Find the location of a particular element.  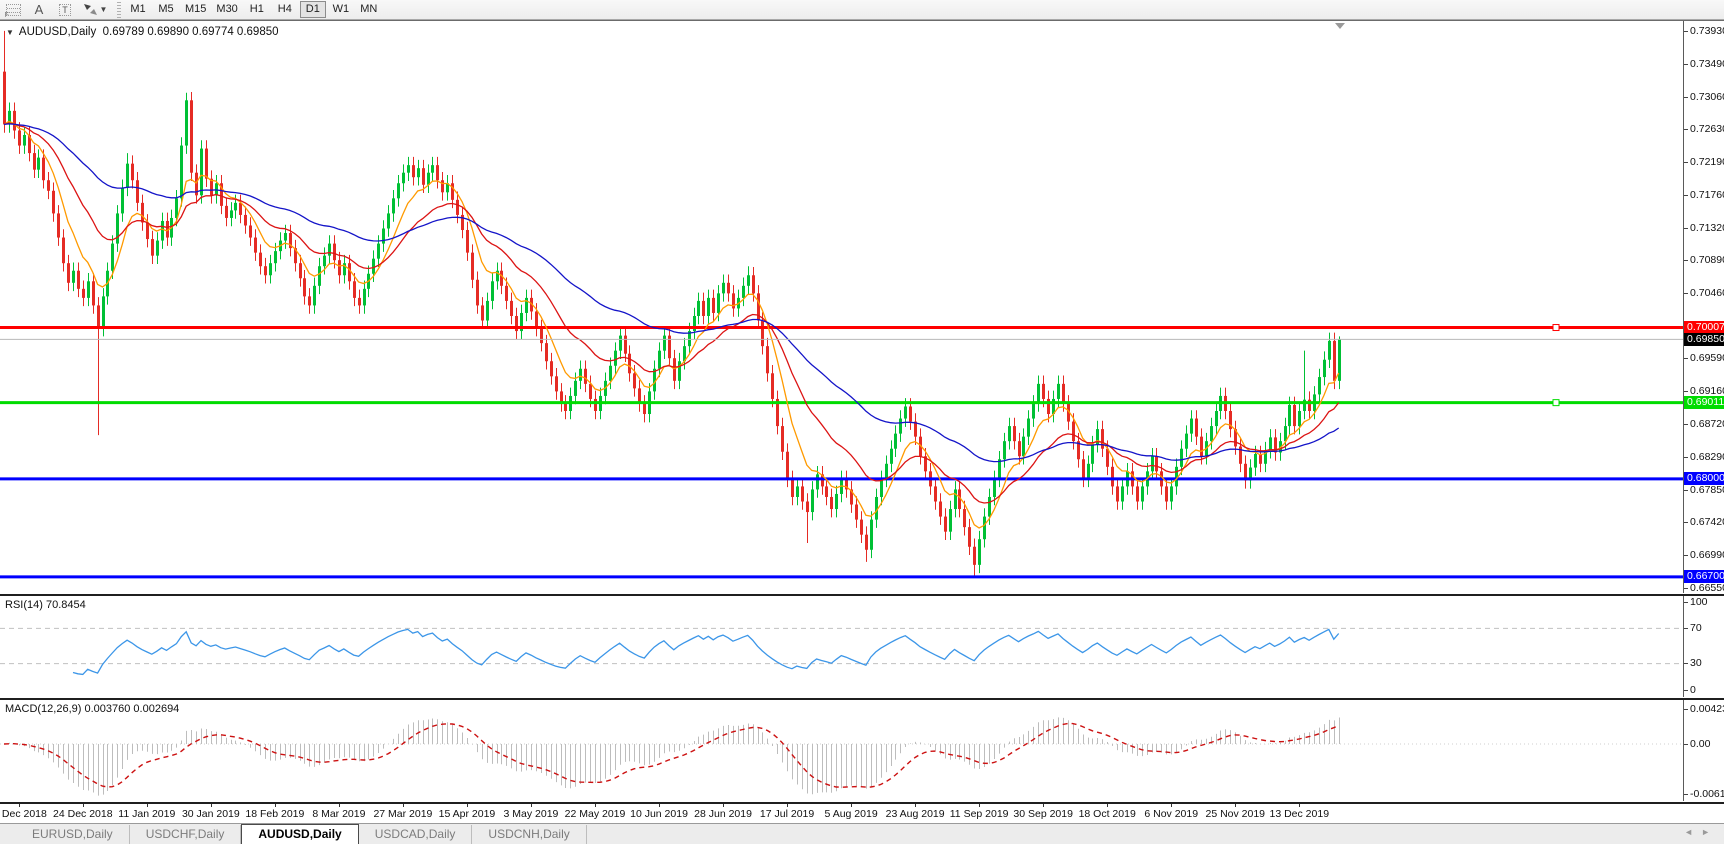

tab-scroll-right-icon: ► is located at coordinates (1709, 832).